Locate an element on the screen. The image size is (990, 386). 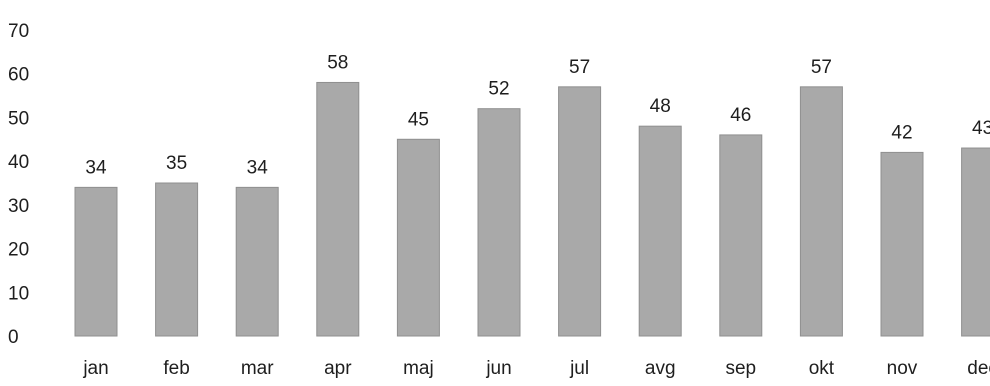
x-axis: jan feb mar apr maj jun jul avg sep okt nov dec is located at coordinates (536, 368).